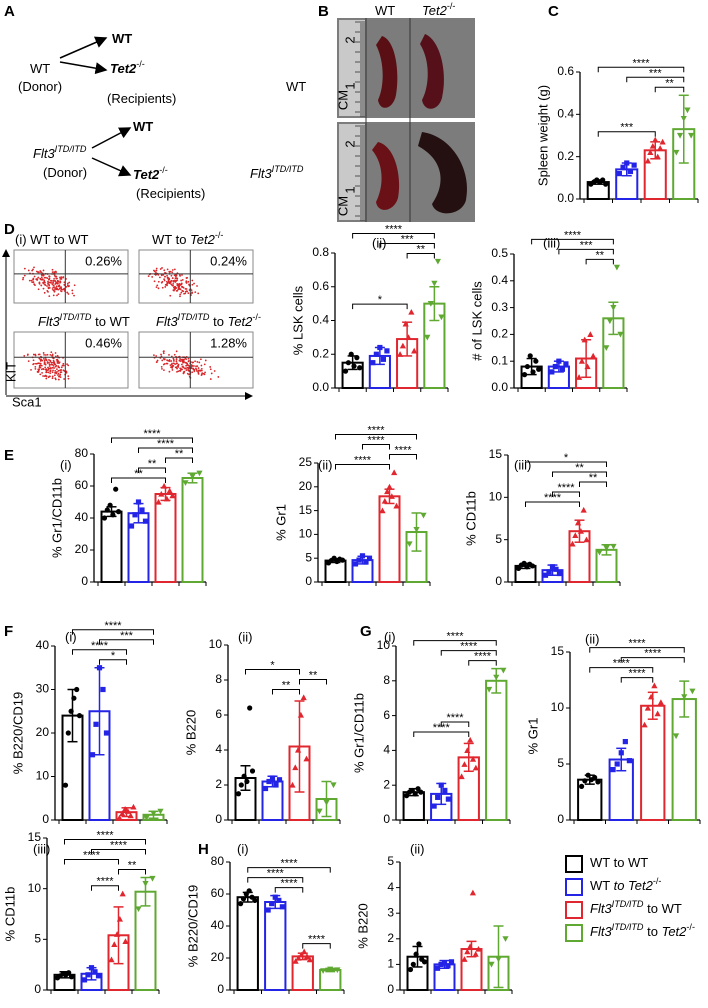 The height and width of the screenshot is (1008, 708). Describe the element at coordinates (326, 799) in the screenshot. I see `error-bar` at that location.